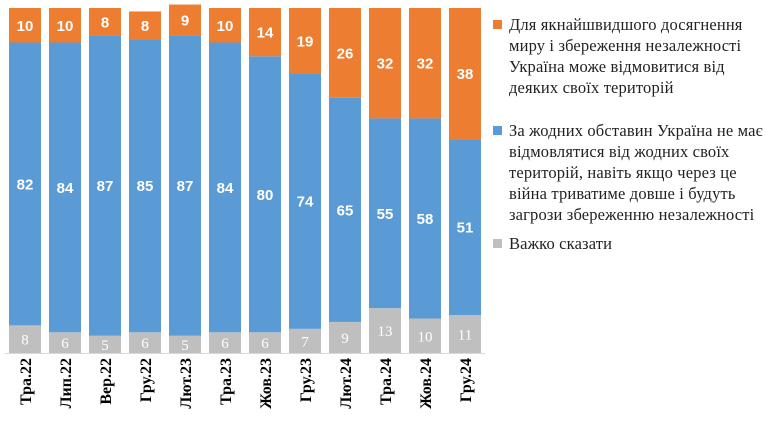 The image size is (780, 435). What do you see at coordinates (146, 380) in the screenshot?
I see `x-tick-label: Гру.22` at bounding box center [146, 380].